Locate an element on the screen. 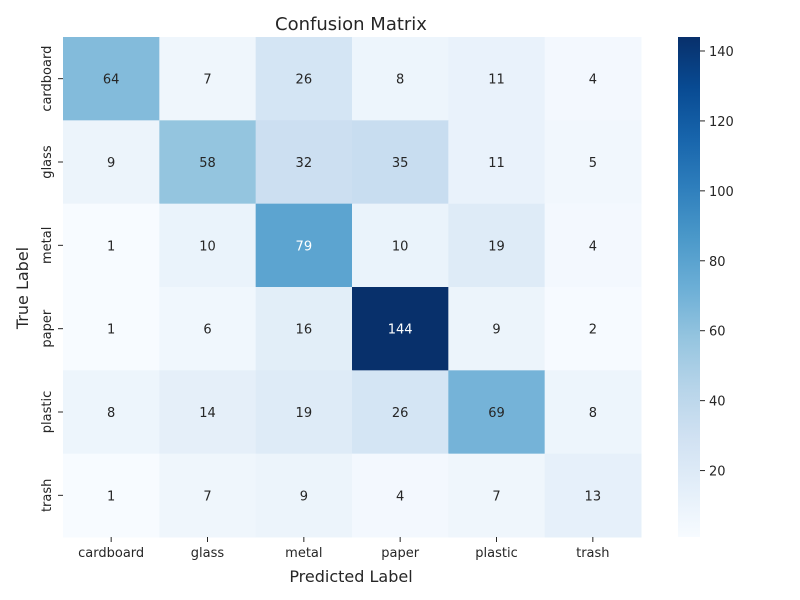 The height and width of the screenshot is (600, 800). y-tick-label: plastic is located at coordinates (47, 412).